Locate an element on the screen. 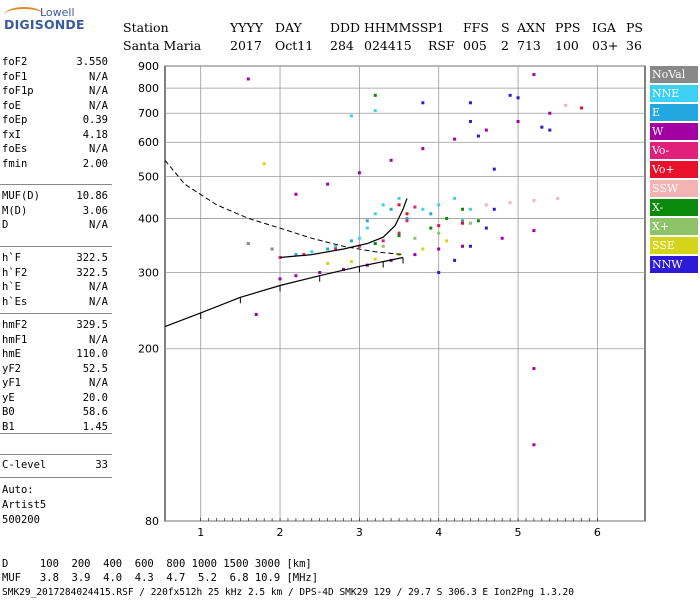 Image resolution: width=700 pixels, height=600 pixels. param-row: yE 20.0 is located at coordinates (55, 399).